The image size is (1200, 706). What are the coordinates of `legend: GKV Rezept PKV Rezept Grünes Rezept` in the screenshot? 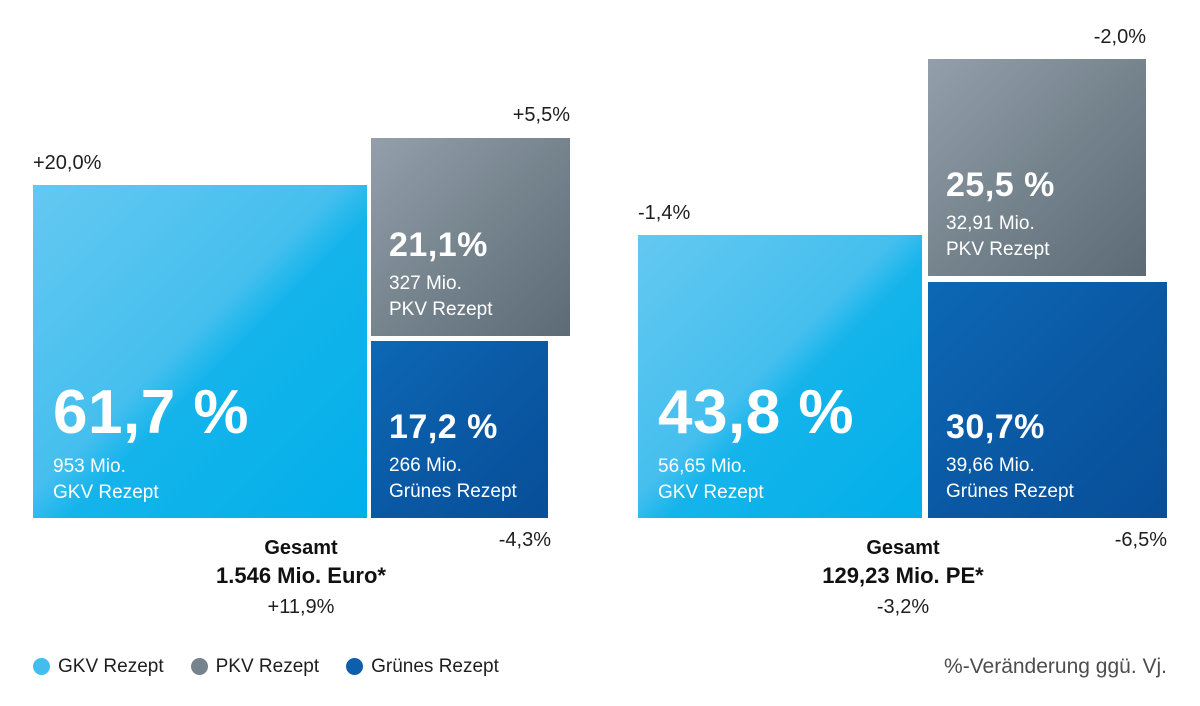 It's located at (279, 666).